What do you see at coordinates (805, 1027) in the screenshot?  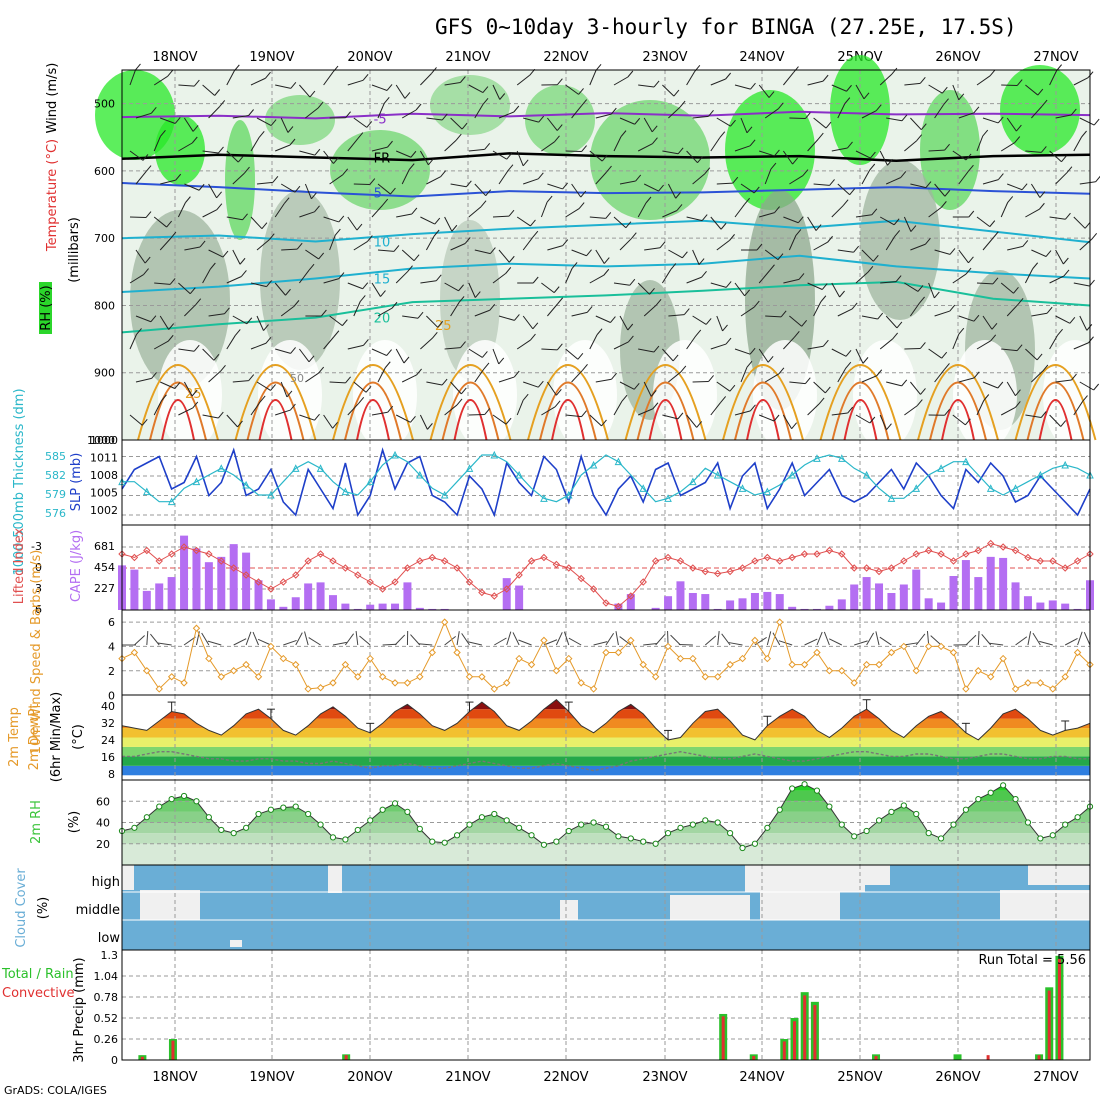 I see `precip-conv-bar` at bounding box center [805, 1027].